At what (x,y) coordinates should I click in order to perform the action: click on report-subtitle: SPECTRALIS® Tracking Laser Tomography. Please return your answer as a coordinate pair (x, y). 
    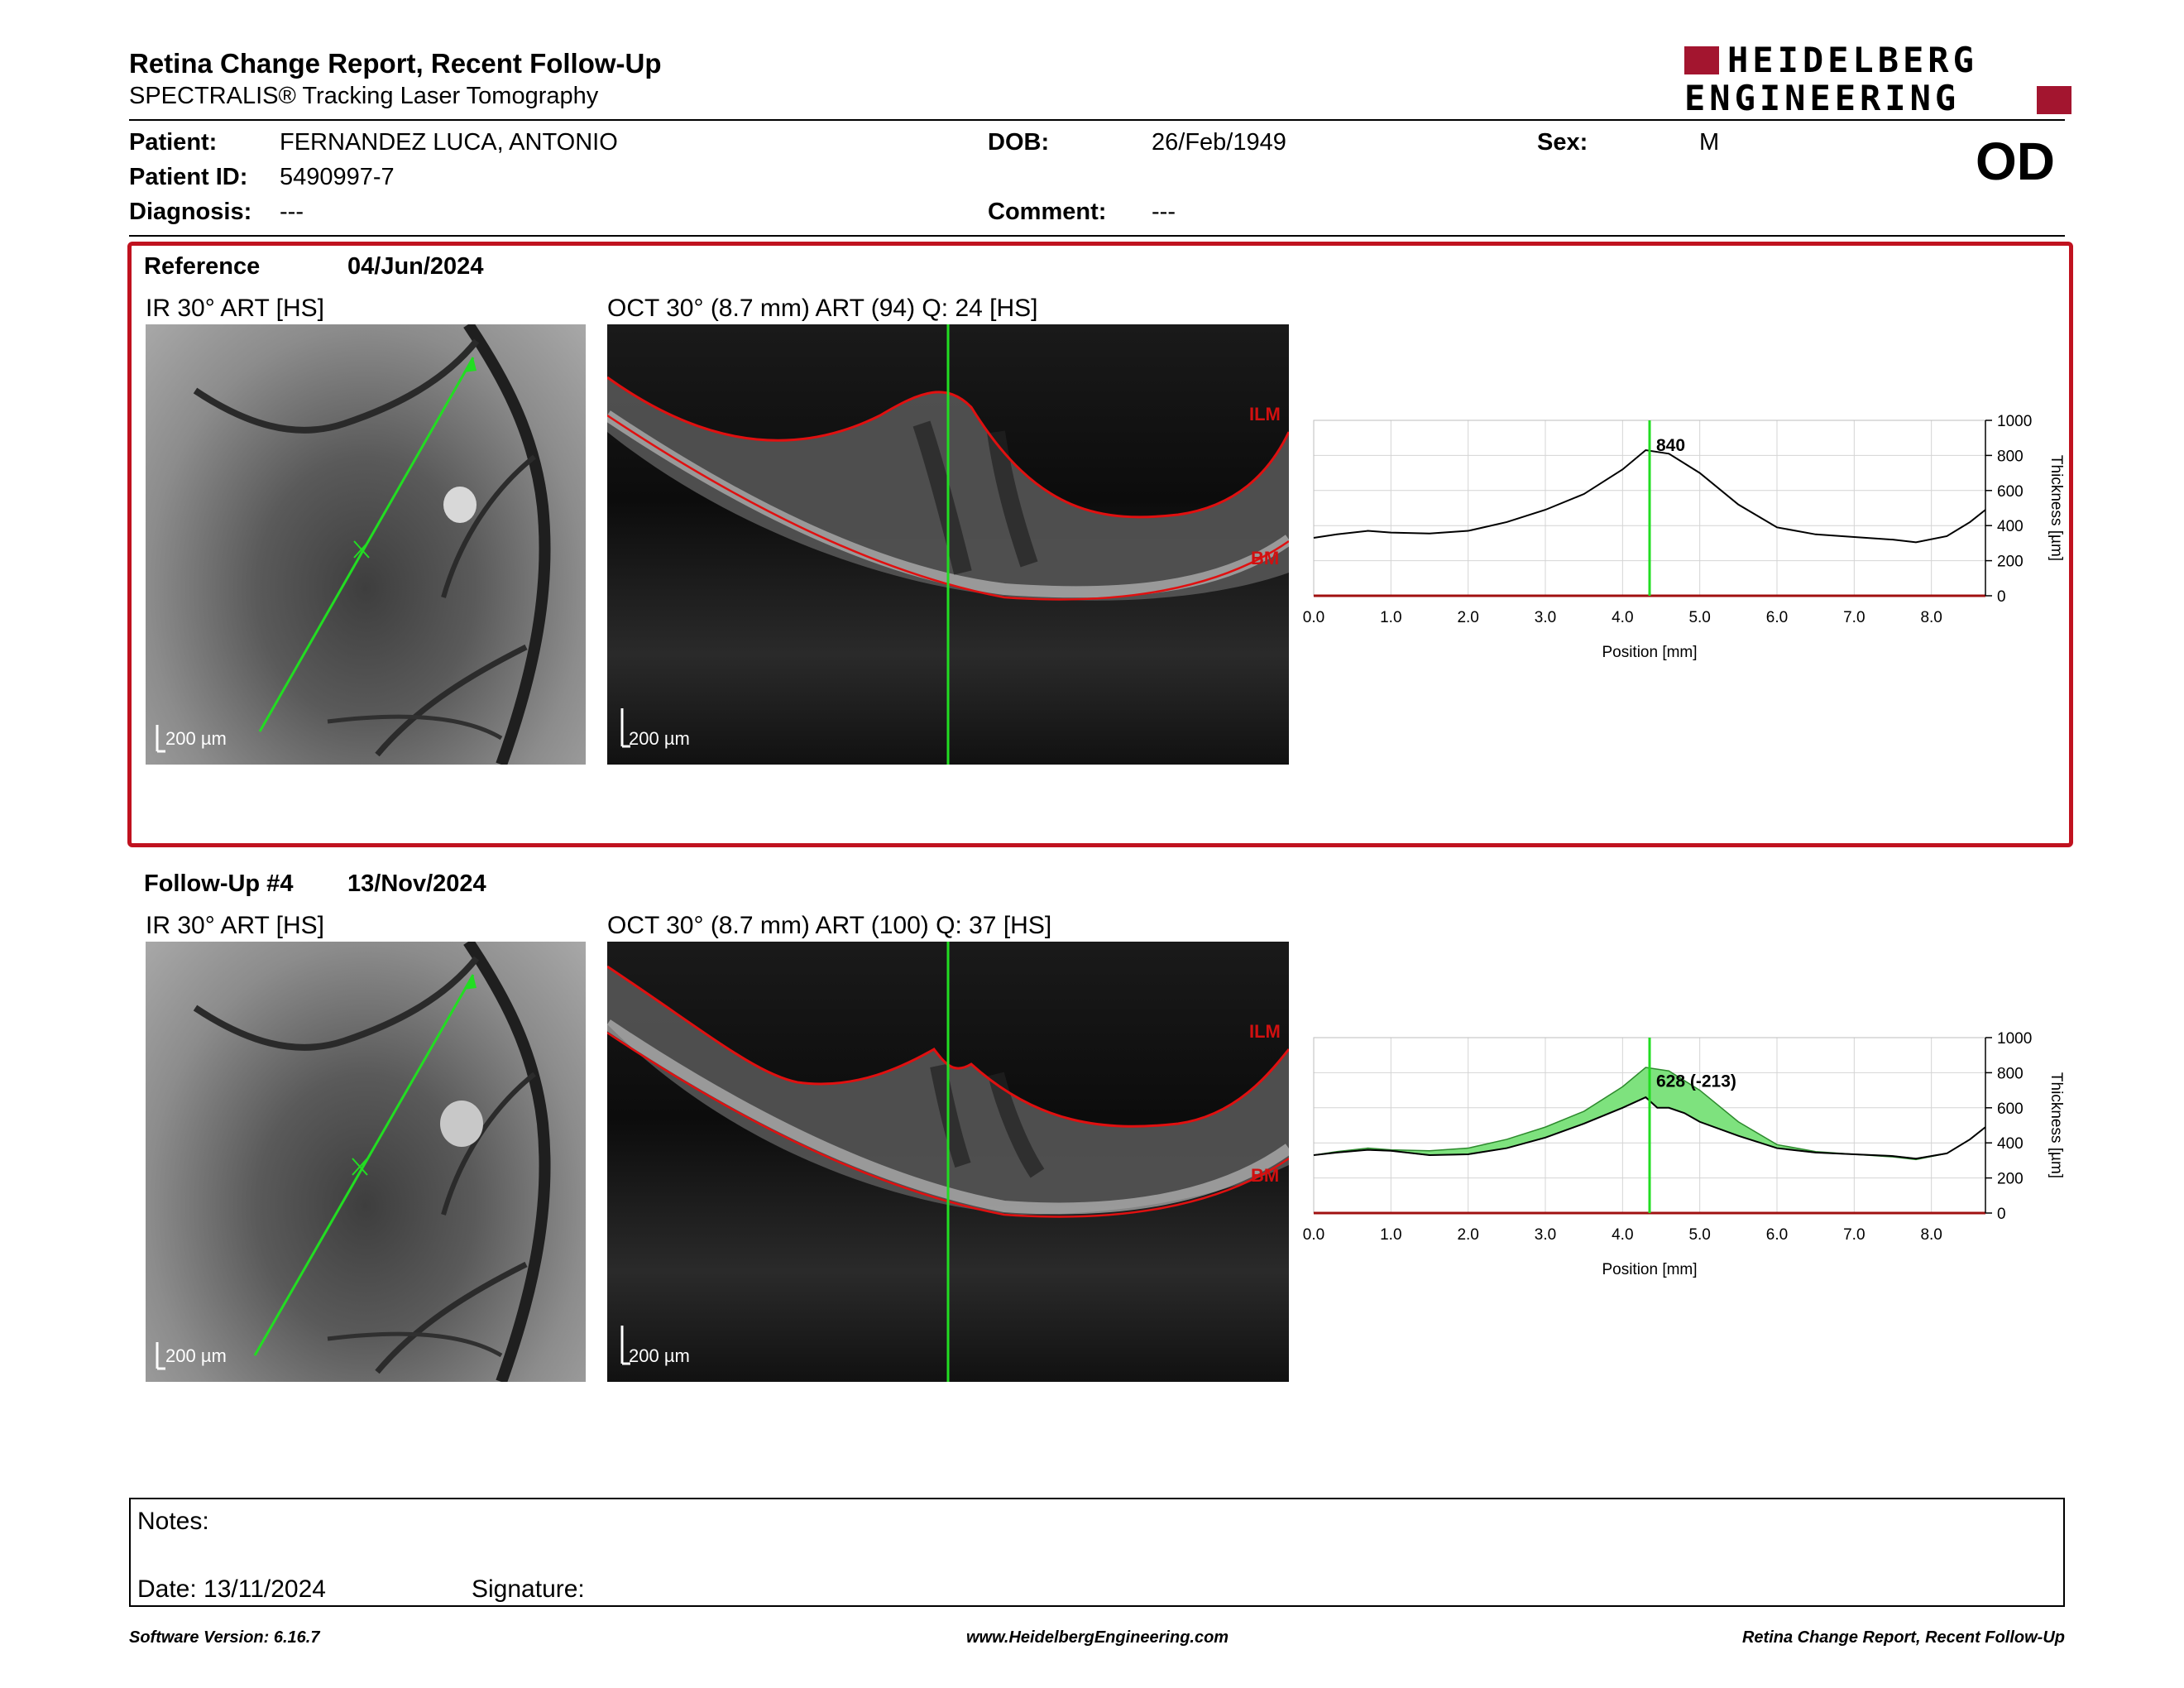
    Looking at the image, I should click on (364, 96).